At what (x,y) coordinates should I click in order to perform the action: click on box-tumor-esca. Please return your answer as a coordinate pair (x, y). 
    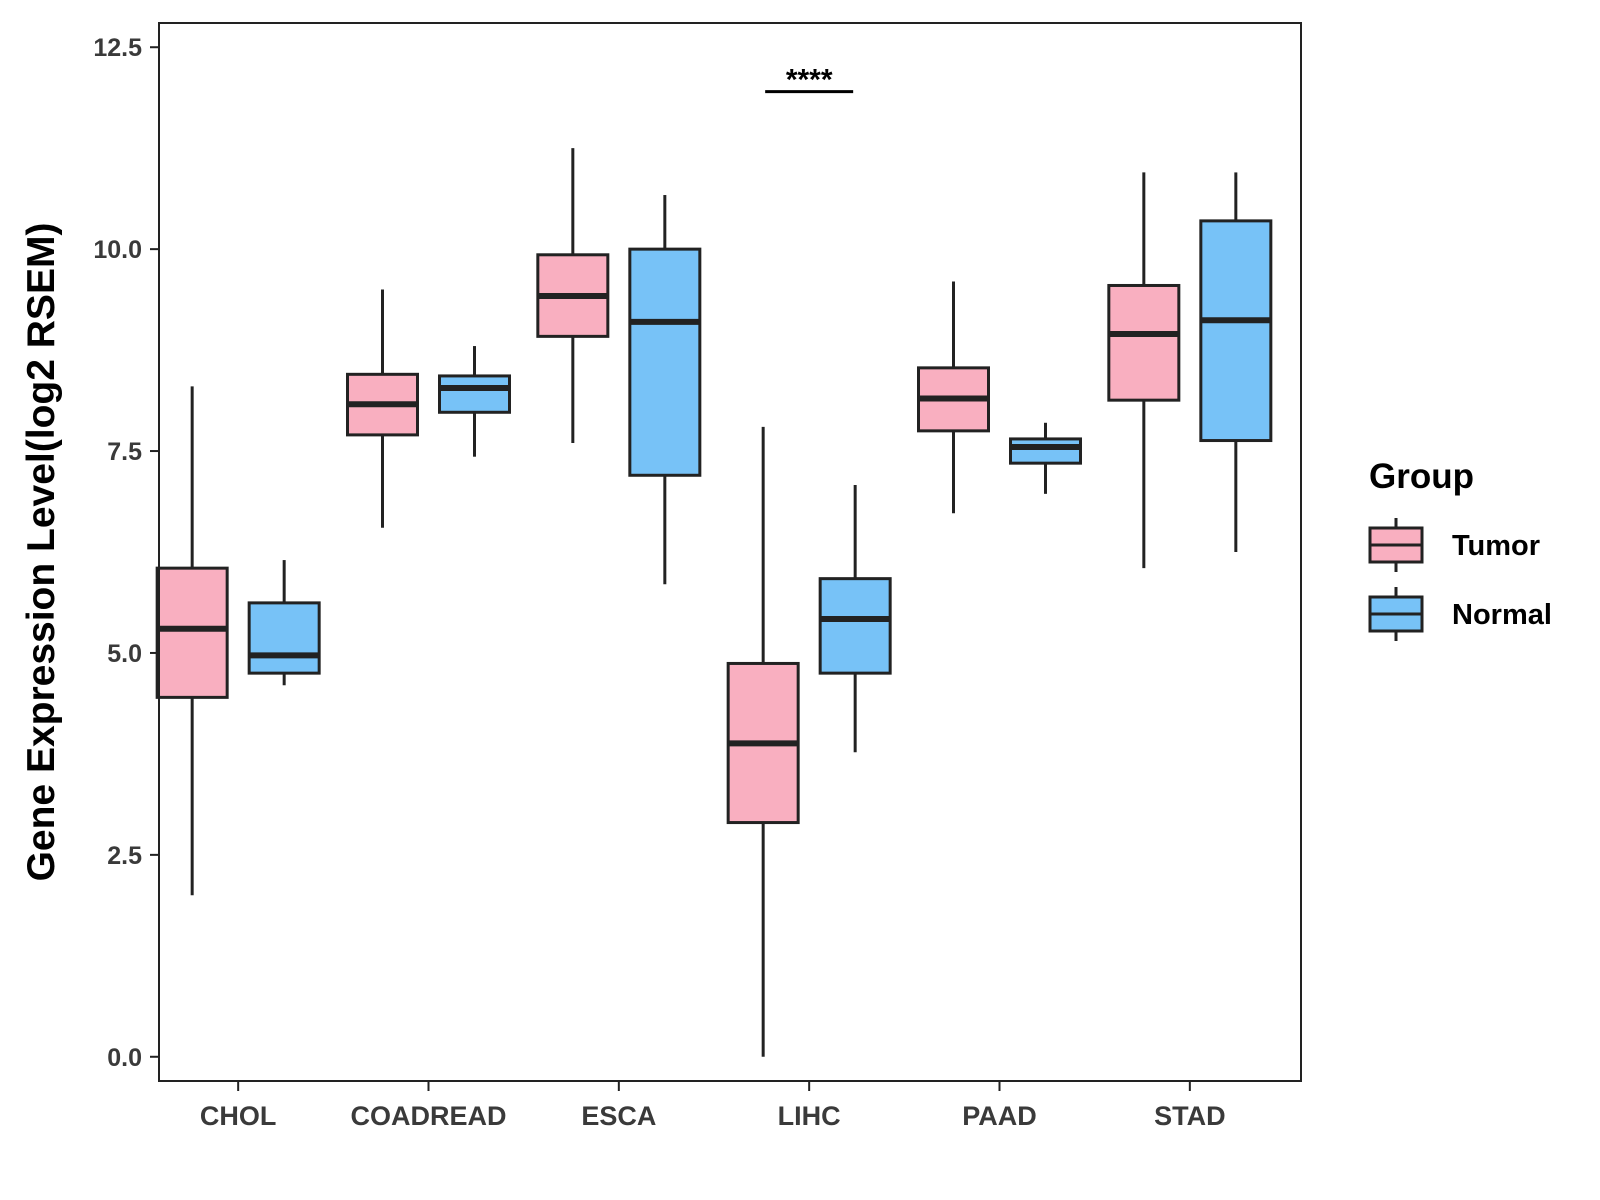
    Looking at the image, I should click on (573, 295).